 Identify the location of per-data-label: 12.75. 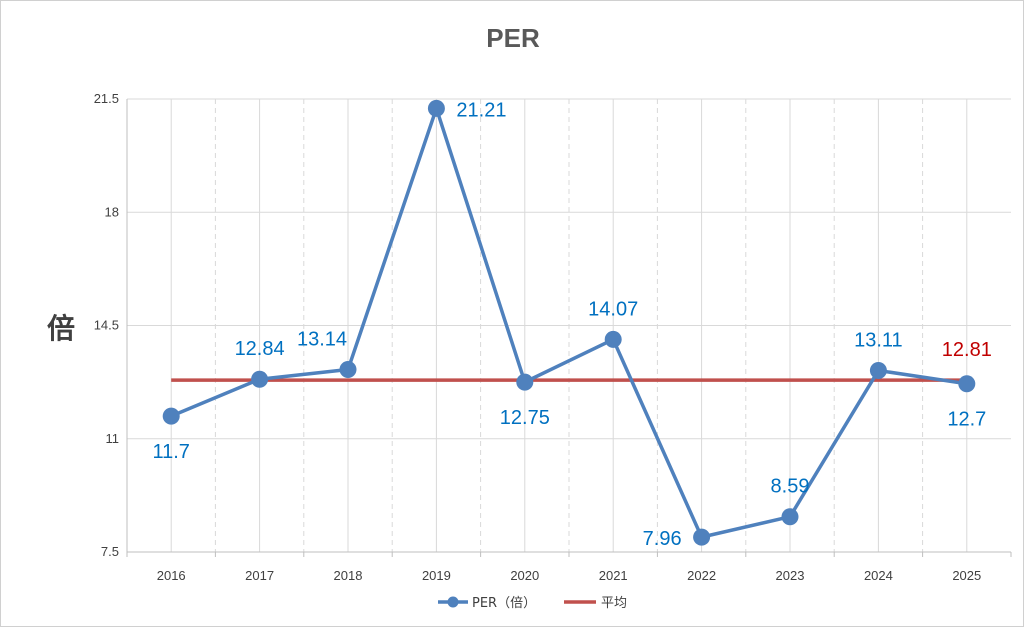
(525, 418).